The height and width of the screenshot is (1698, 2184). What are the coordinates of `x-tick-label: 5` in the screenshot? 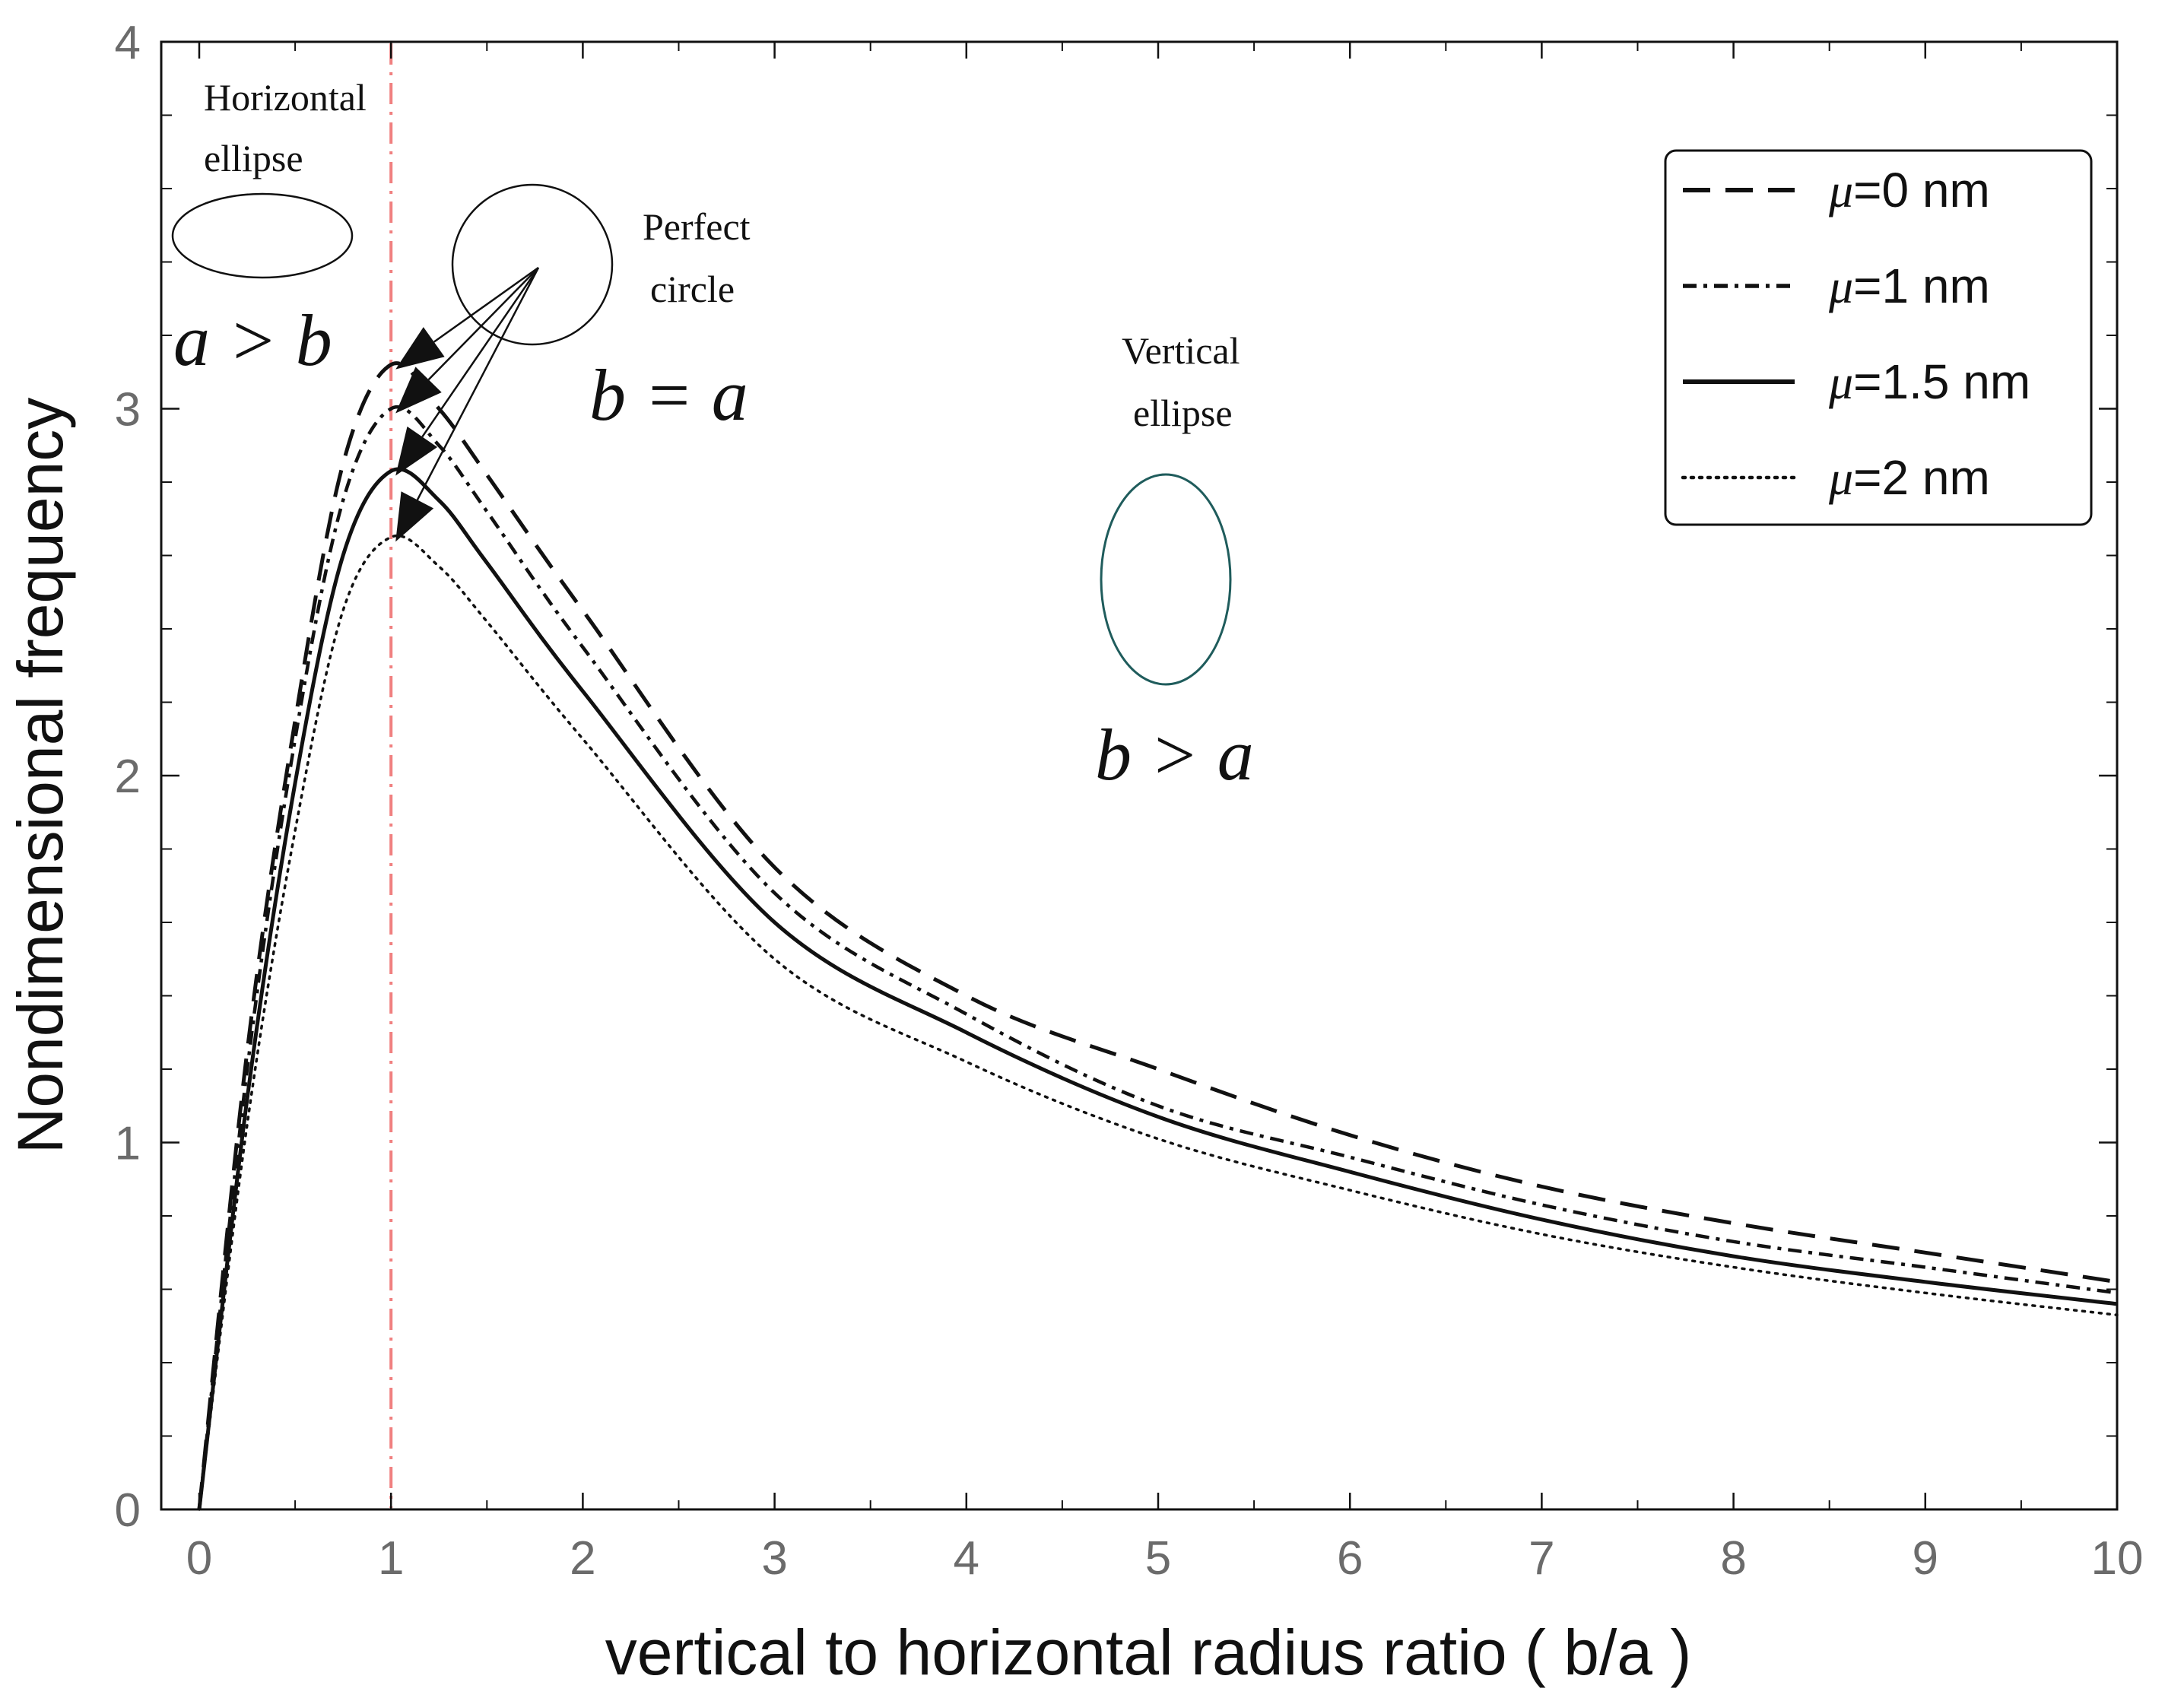 It's located at (1158, 1559).